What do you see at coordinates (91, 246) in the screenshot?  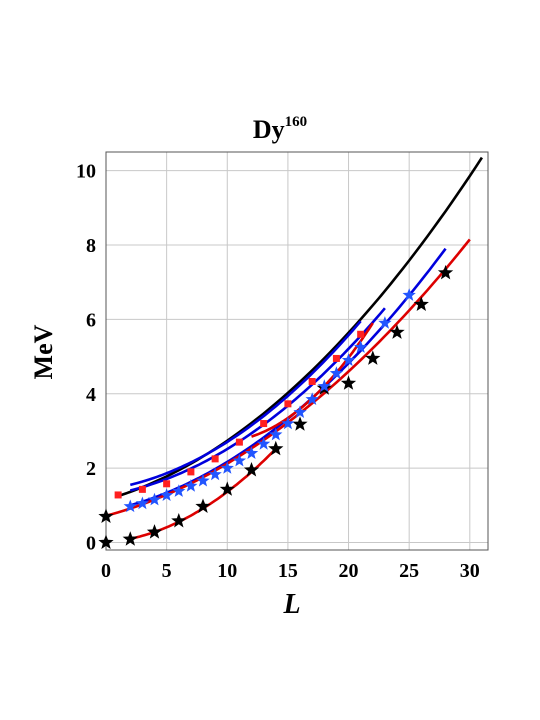 I see `y-tick-label: 8` at bounding box center [91, 246].